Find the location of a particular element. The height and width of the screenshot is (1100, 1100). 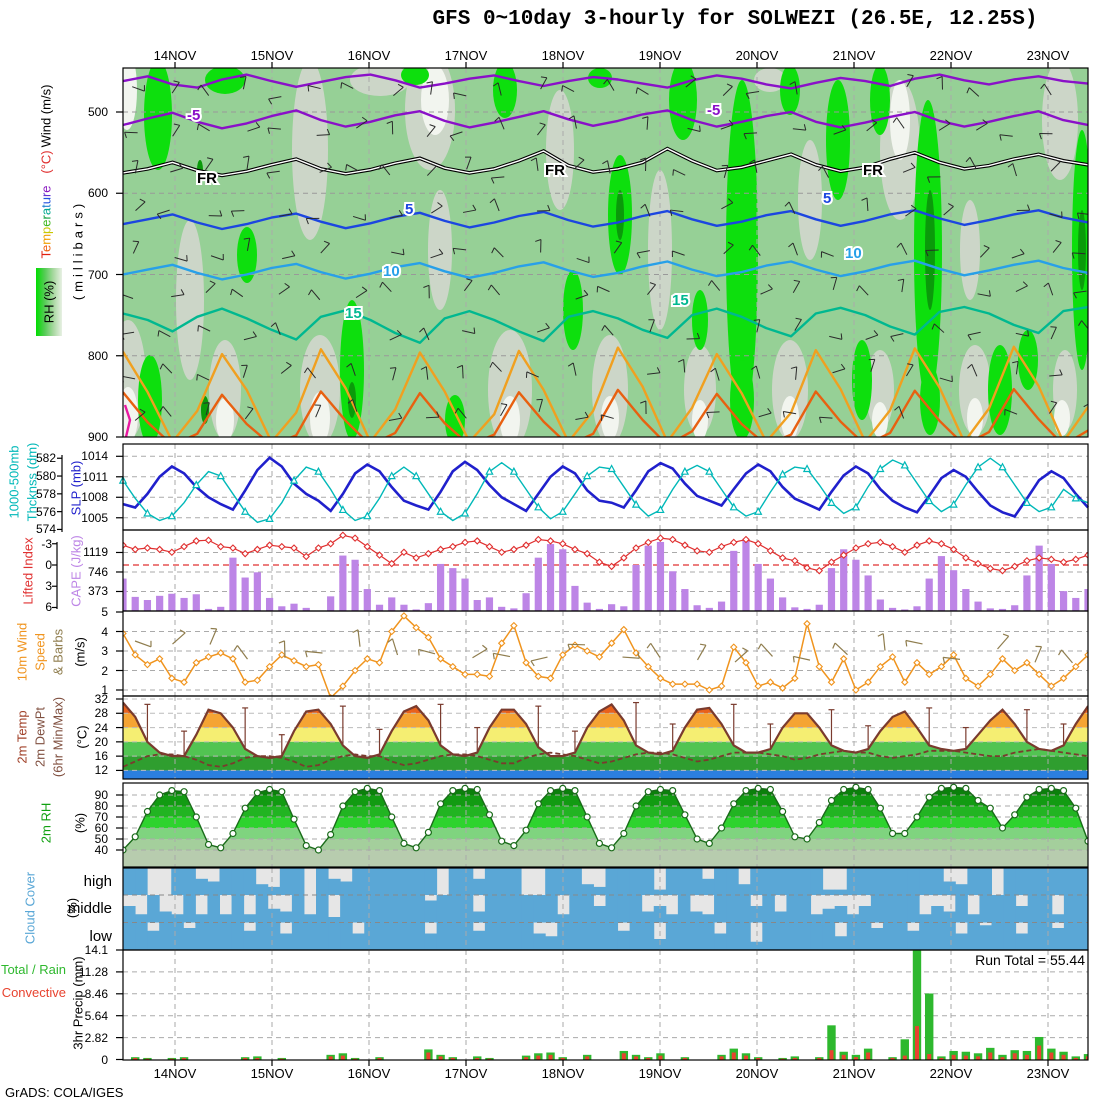

rh-tick-label: 70 is located at coordinates (101, 817).